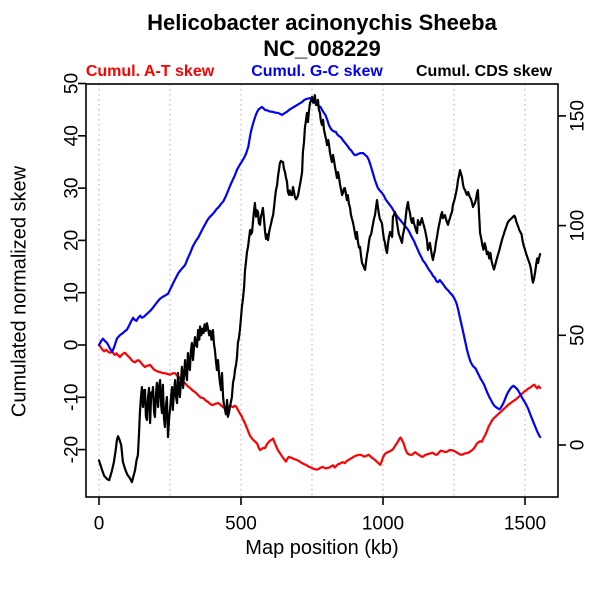 The width and height of the screenshot is (600, 600). What do you see at coordinates (317, 71) in the screenshot?
I see `legend-label-gc-skew: Cumul. G-C skew` at bounding box center [317, 71].